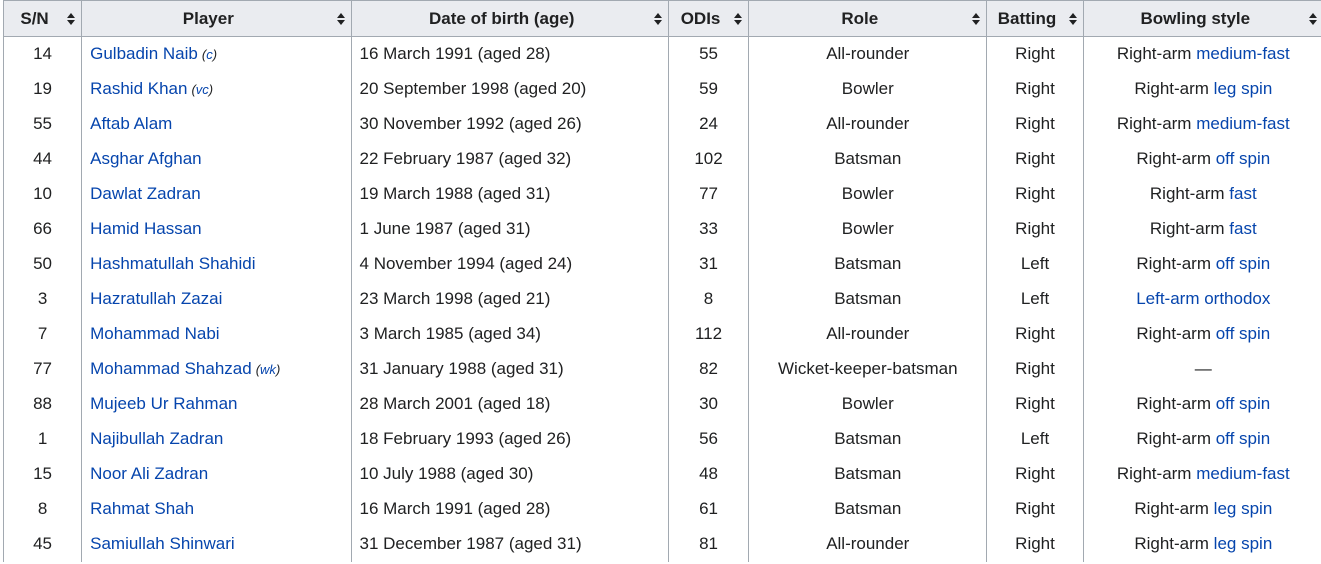 This screenshot has width=1321, height=564. I want to click on captaincy-tag: (vc), so click(202, 89).